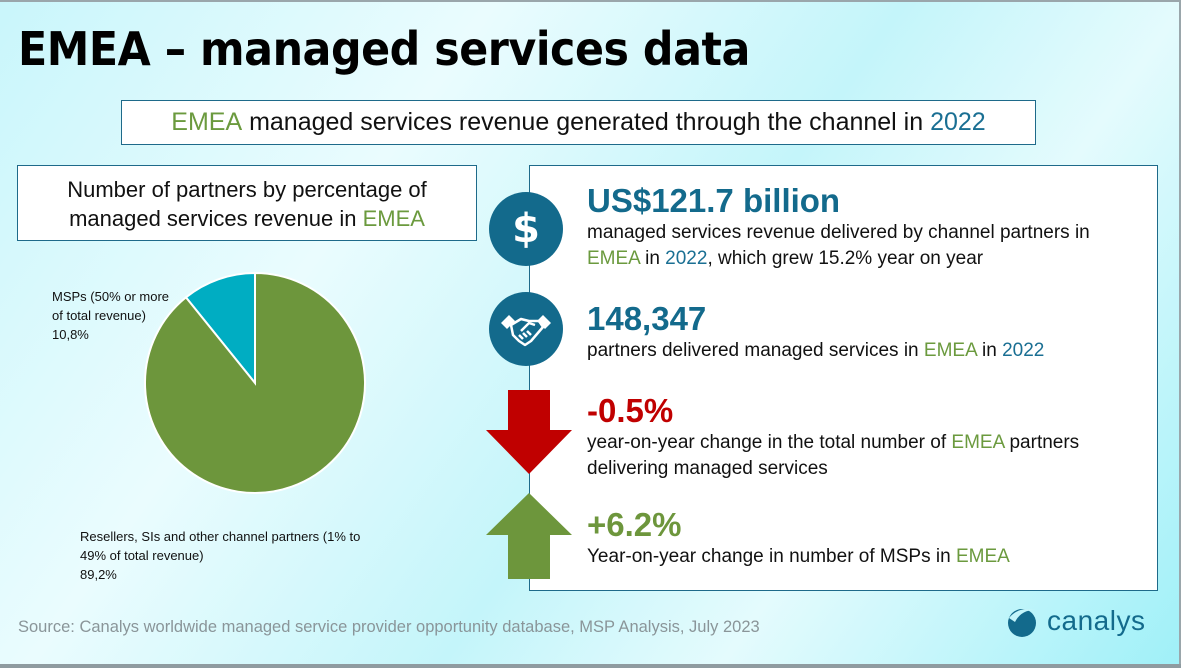 The height and width of the screenshot is (668, 1181). I want to click on desc-text: , which grew 15.2% year on year, so click(845, 258).